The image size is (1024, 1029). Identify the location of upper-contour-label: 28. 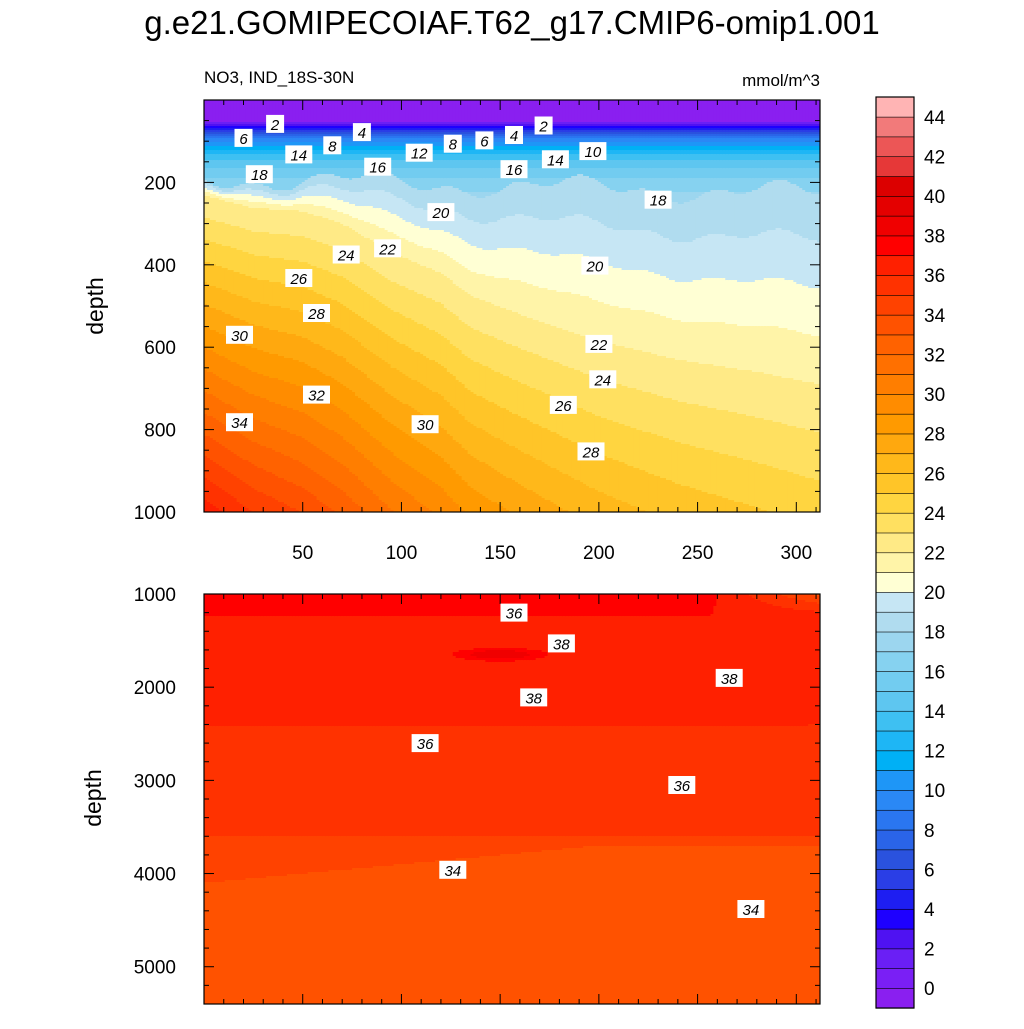
(591, 451).